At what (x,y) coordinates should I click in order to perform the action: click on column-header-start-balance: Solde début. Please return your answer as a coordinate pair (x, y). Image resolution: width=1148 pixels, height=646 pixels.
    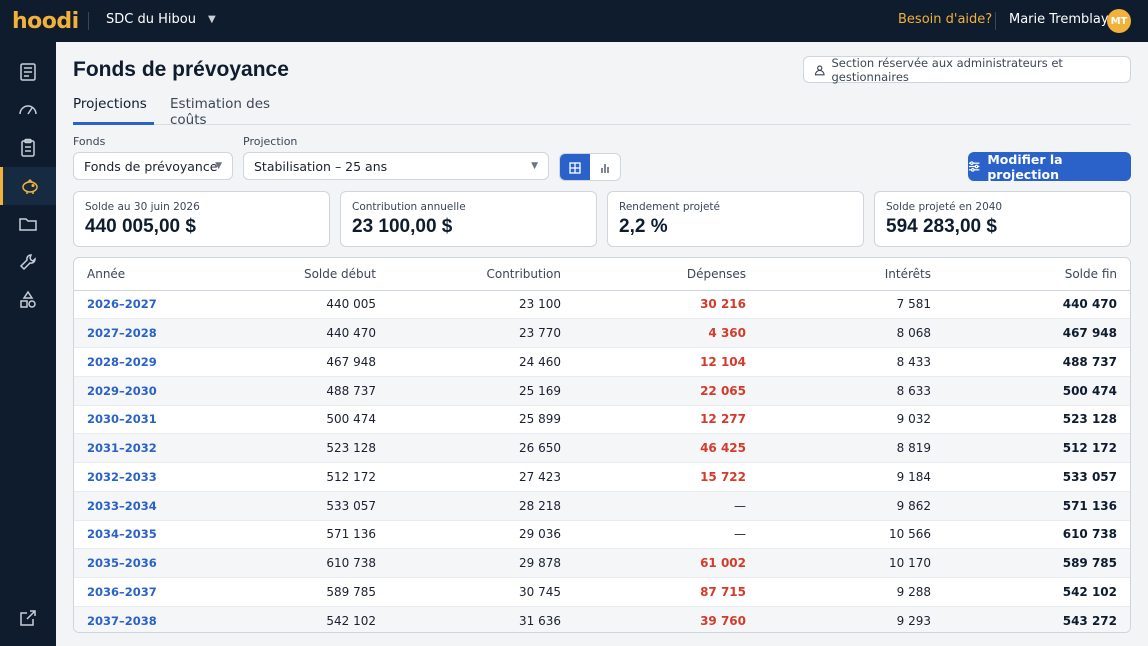
    Looking at the image, I should click on (299, 274).